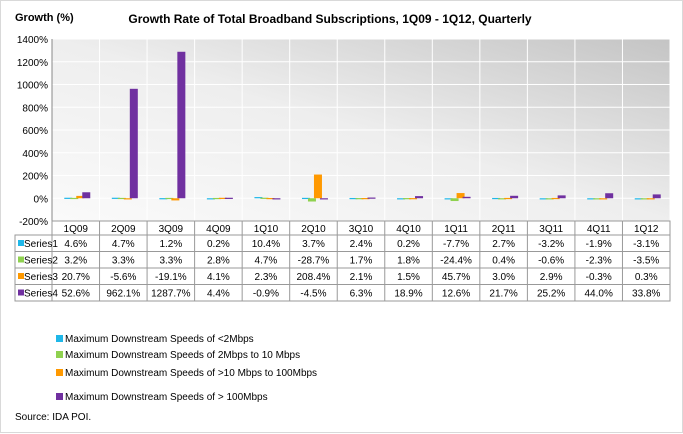 The image size is (683, 434). Describe the element at coordinates (551, 229) in the screenshot. I see `x-tick-label: 3Q11` at that location.